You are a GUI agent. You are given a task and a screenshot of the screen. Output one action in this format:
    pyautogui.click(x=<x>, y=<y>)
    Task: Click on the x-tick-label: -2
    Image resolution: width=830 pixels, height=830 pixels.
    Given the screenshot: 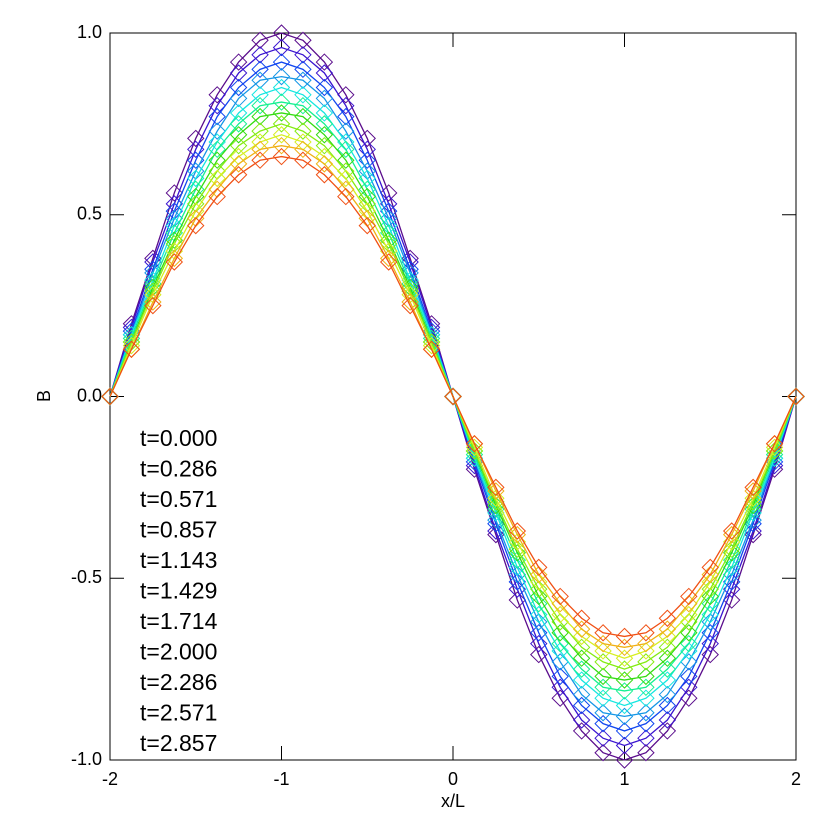 What is the action you would take?
    pyautogui.click(x=110, y=779)
    